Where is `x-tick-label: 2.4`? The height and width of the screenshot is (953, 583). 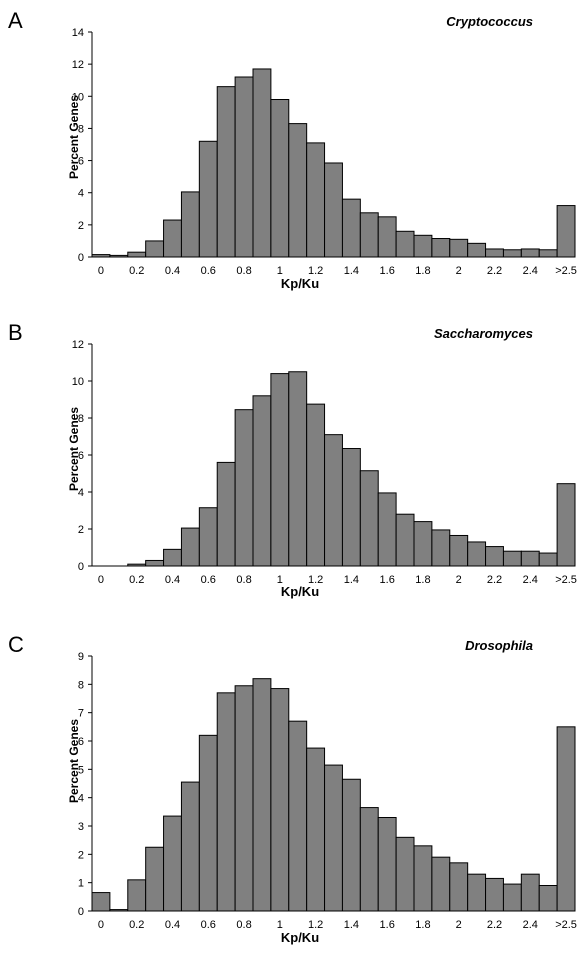 x-tick-label: 2.4 is located at coordinates (530, 580).